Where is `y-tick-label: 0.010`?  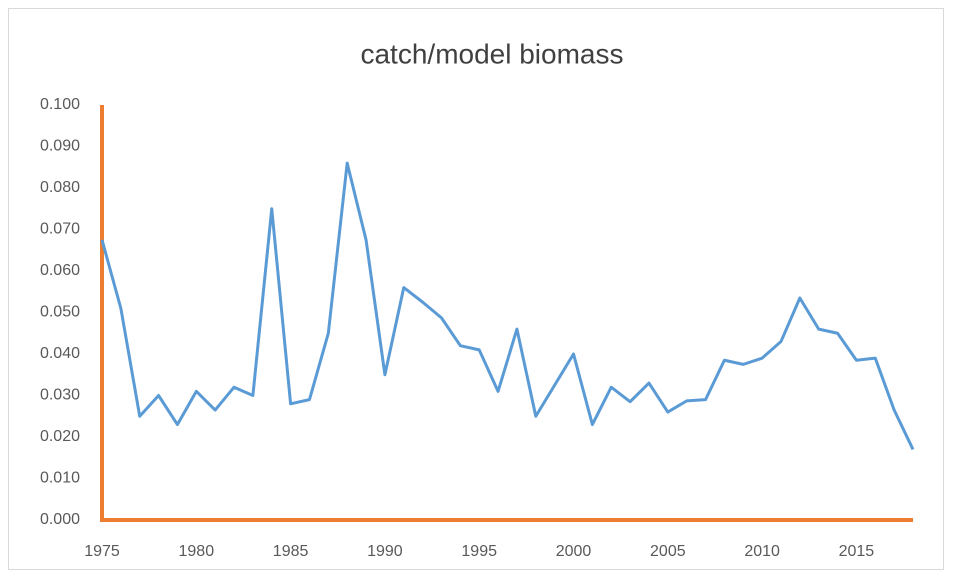
y-tick-label: 0.010 is located at coordinates (60, 478).